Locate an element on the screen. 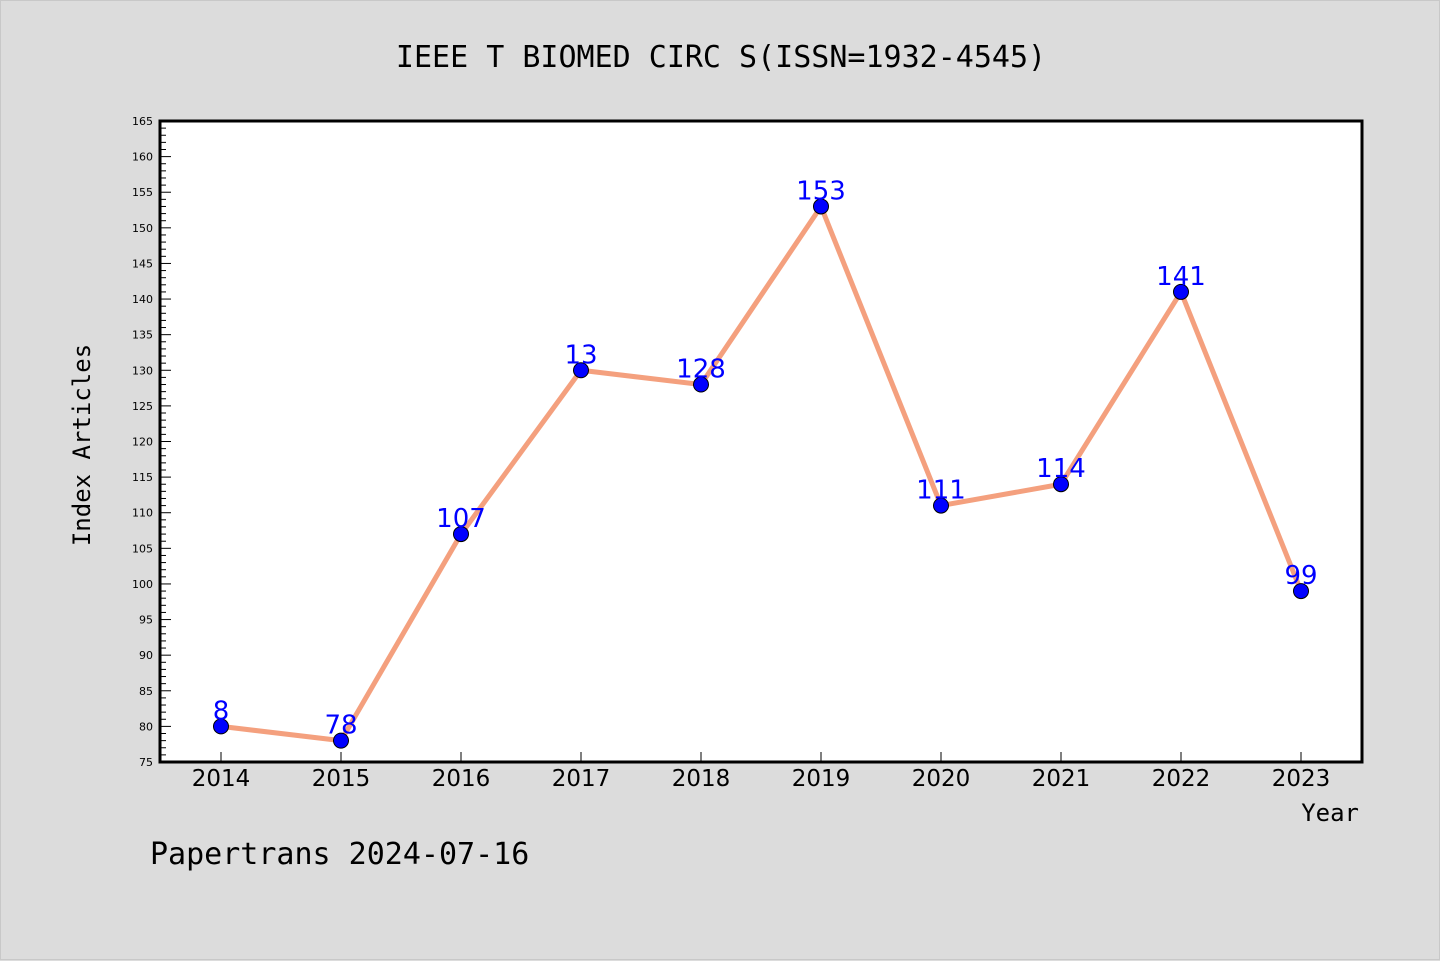  y-tick-label: 155 is located at coordinates (142, 192).